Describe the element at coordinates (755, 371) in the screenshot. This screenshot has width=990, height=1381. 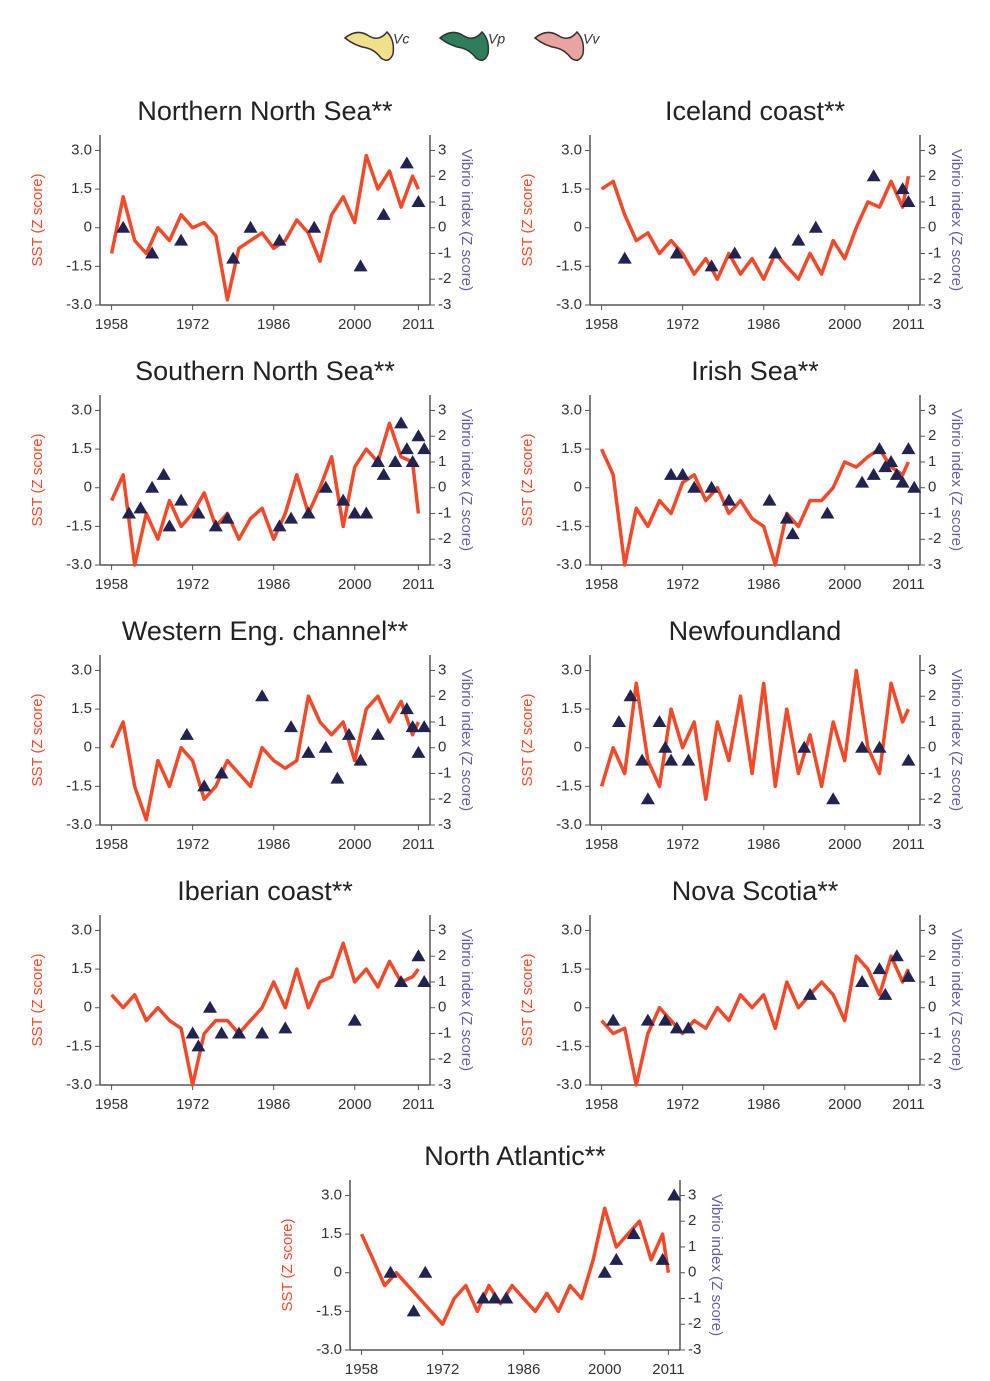
I see `panel-title: Irish Sea**` at that location.